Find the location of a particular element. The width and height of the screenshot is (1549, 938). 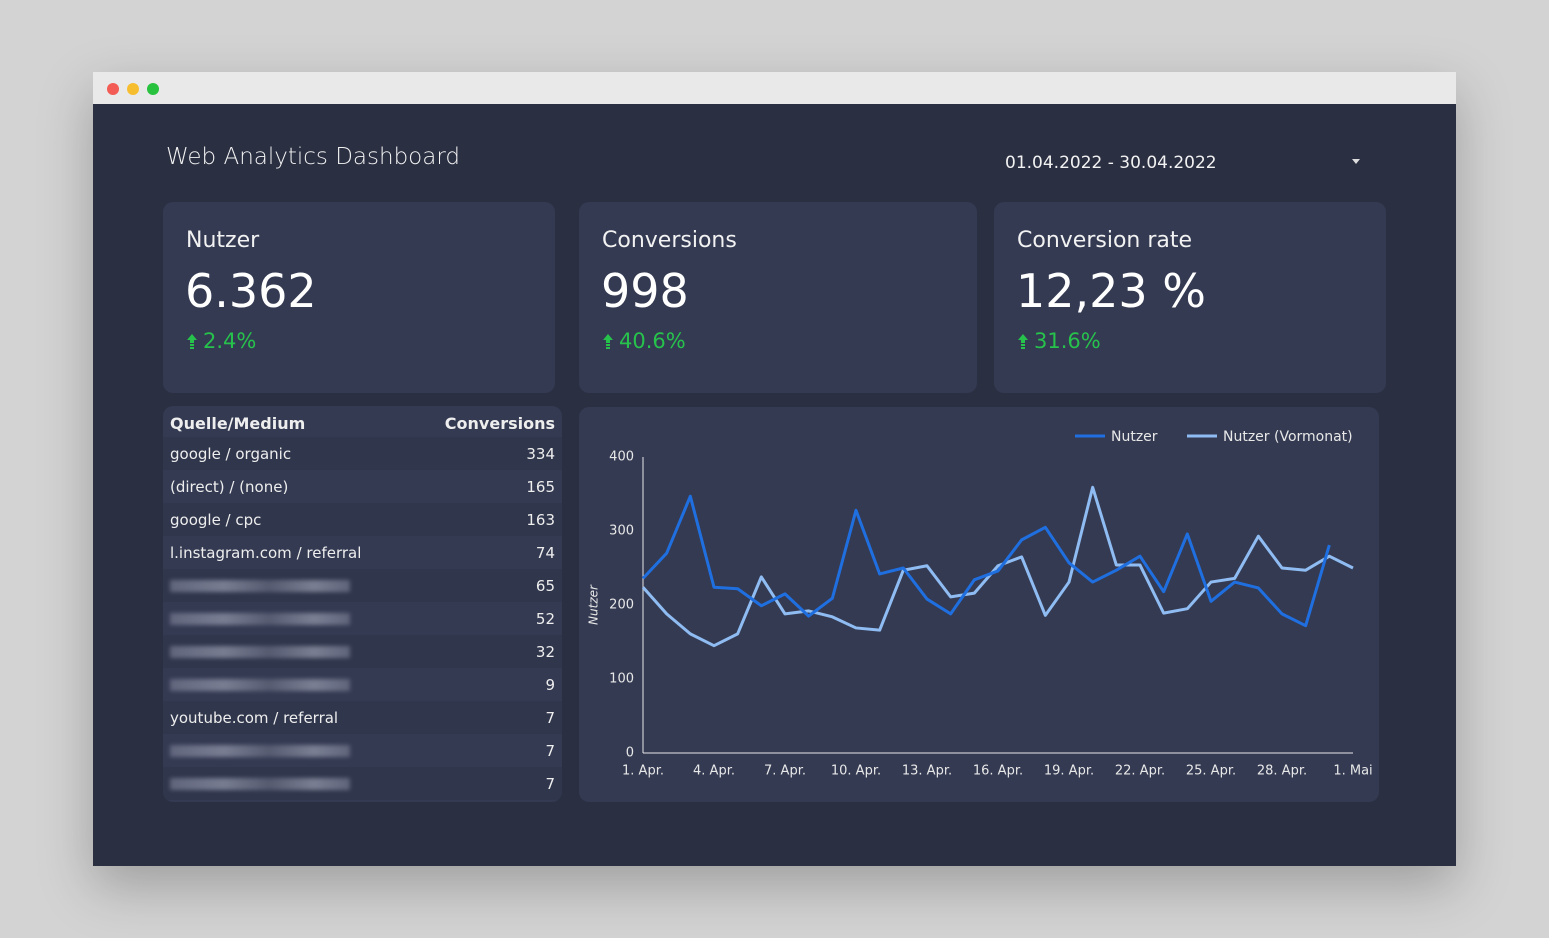

table-row: 9 is located at coordinates (362, 684).